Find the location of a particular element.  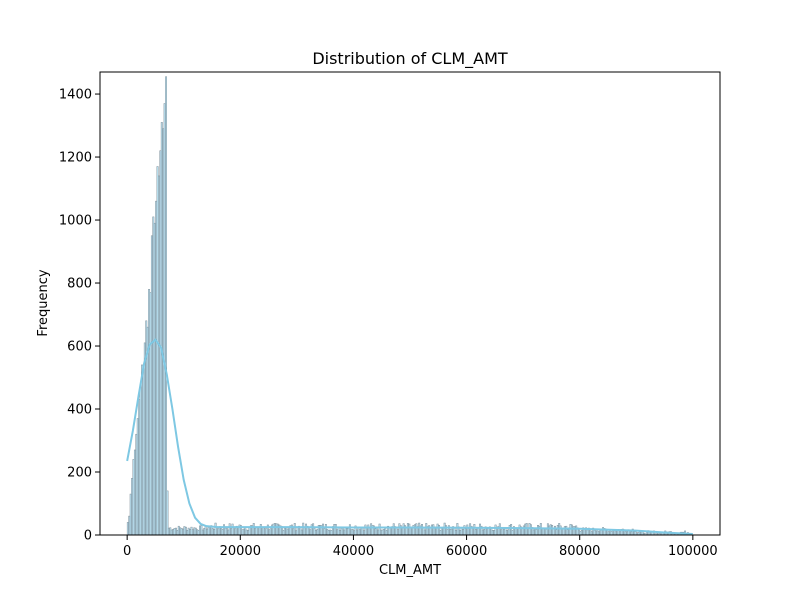

x-tick-label: 100000 is located at coordinates (693, 551).